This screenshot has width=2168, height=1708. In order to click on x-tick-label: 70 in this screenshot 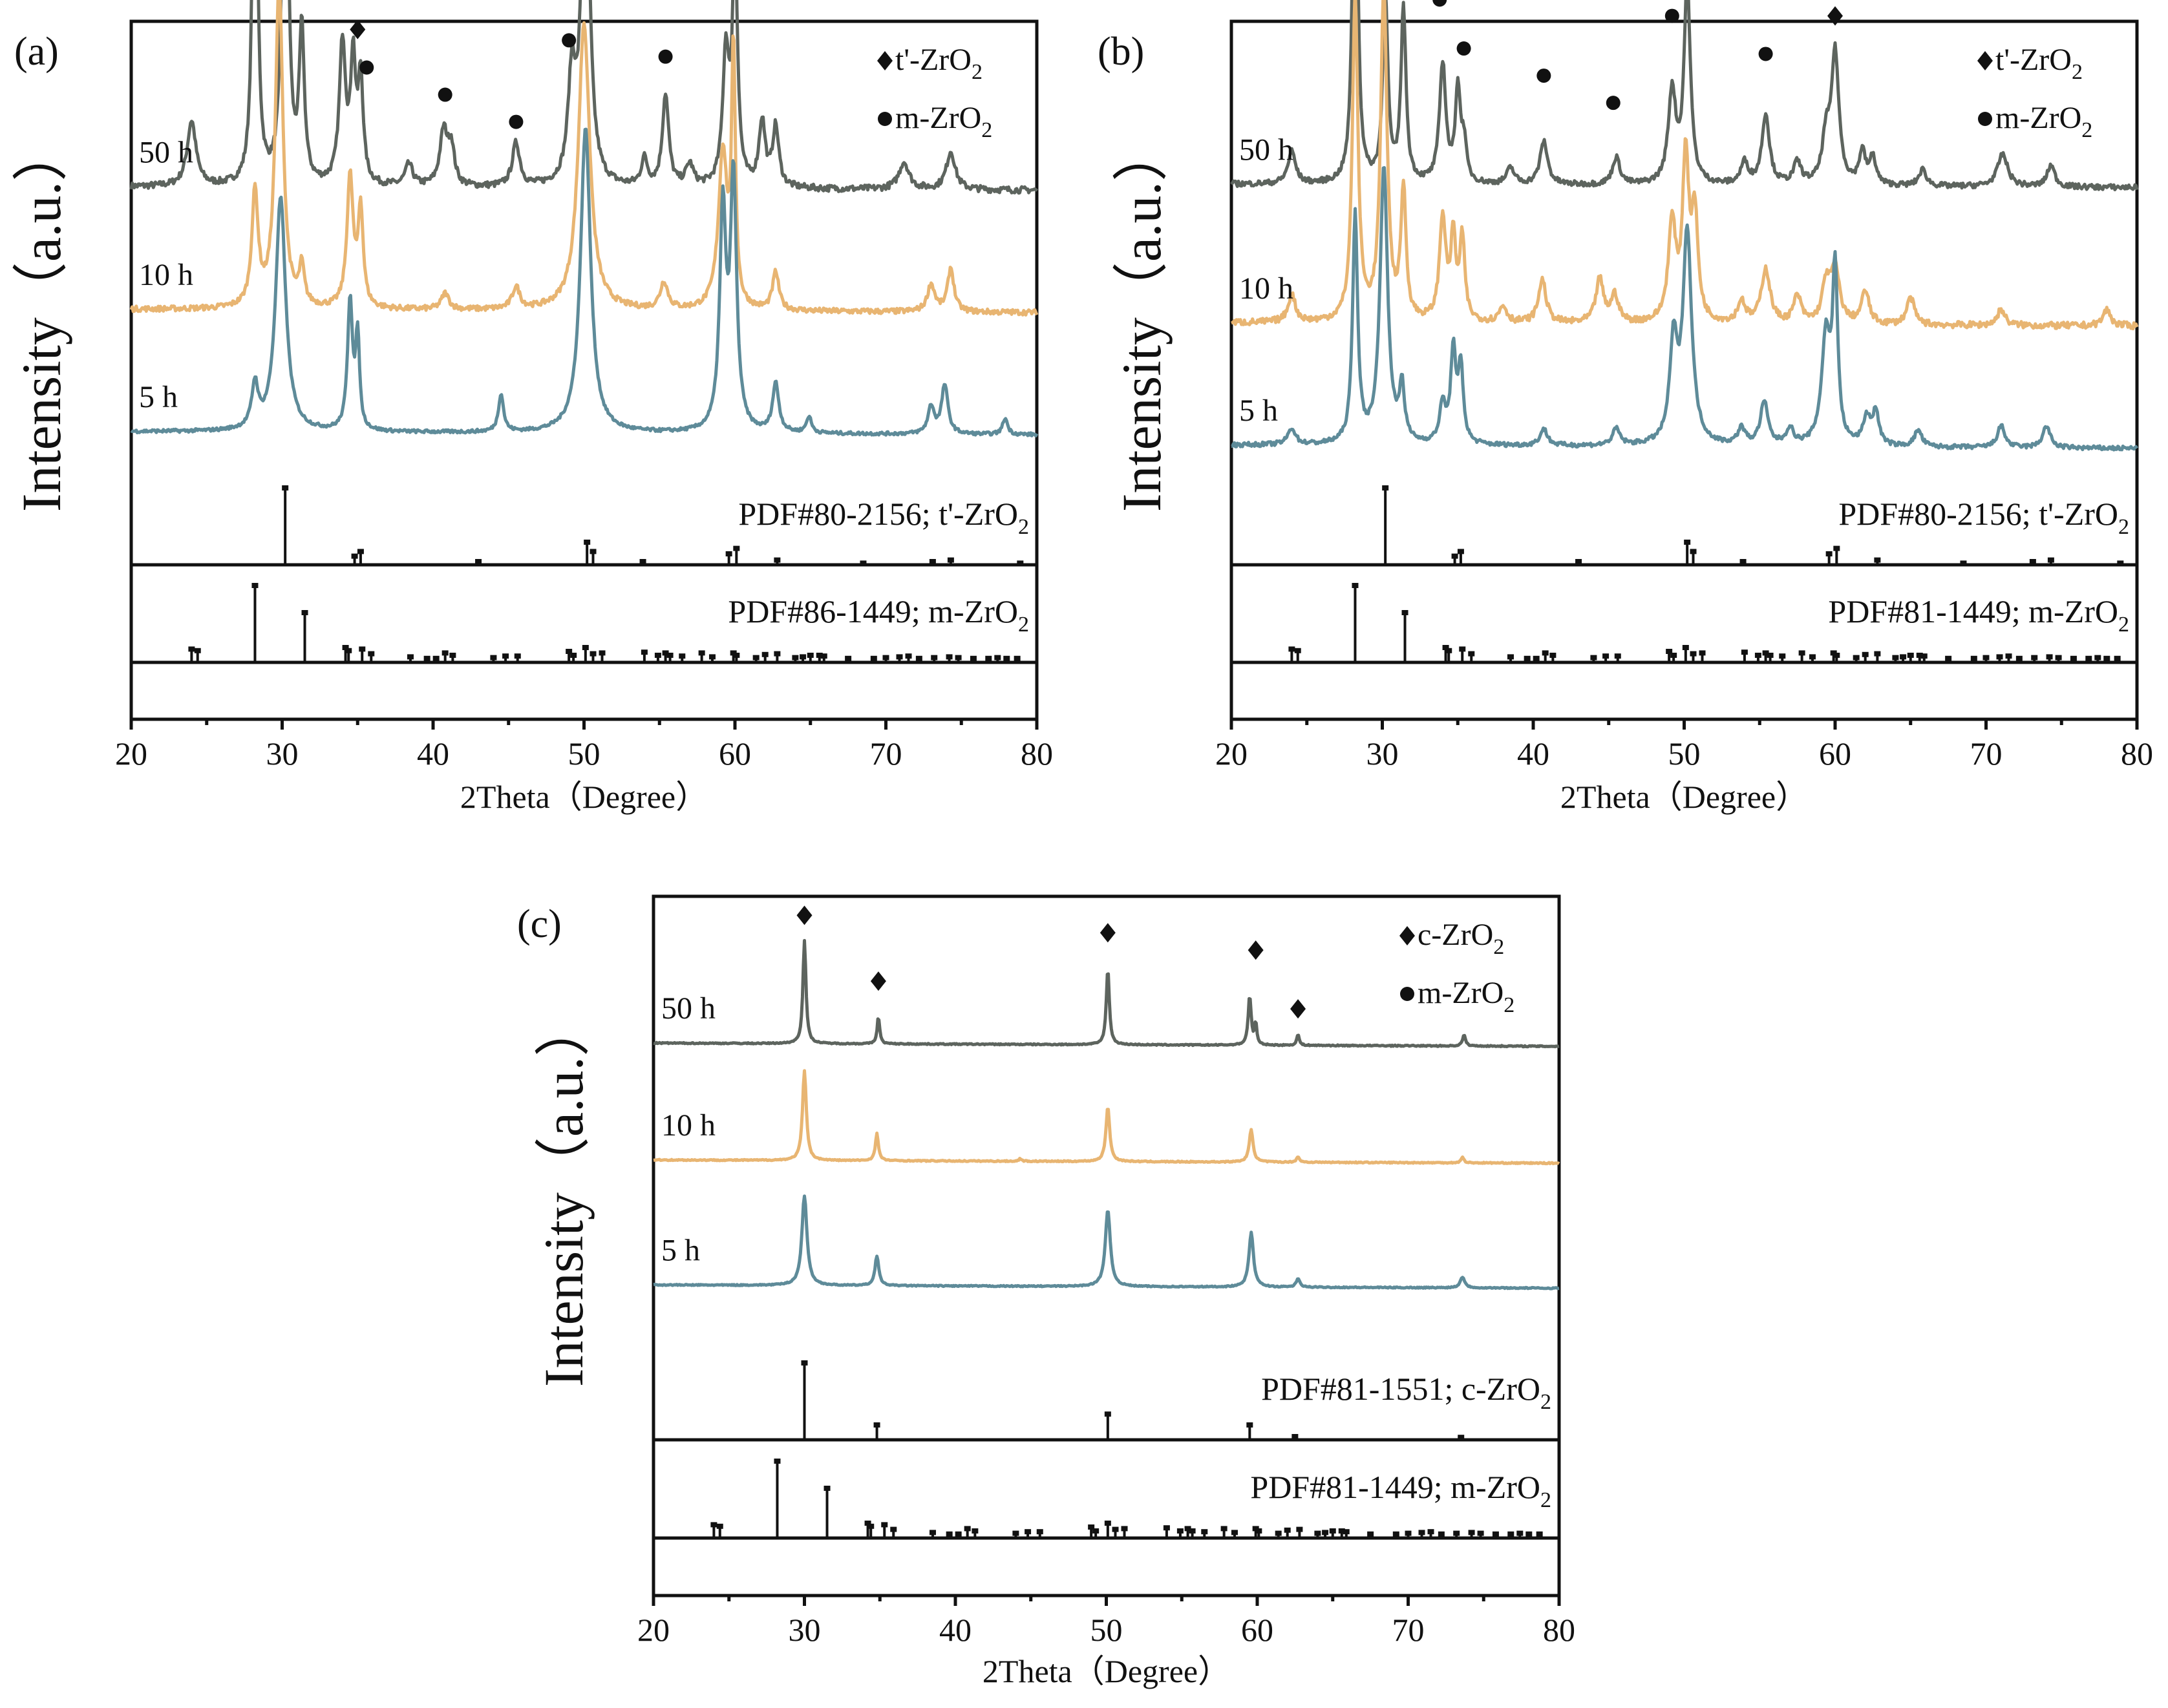, I will do `click(1986, 753)`.